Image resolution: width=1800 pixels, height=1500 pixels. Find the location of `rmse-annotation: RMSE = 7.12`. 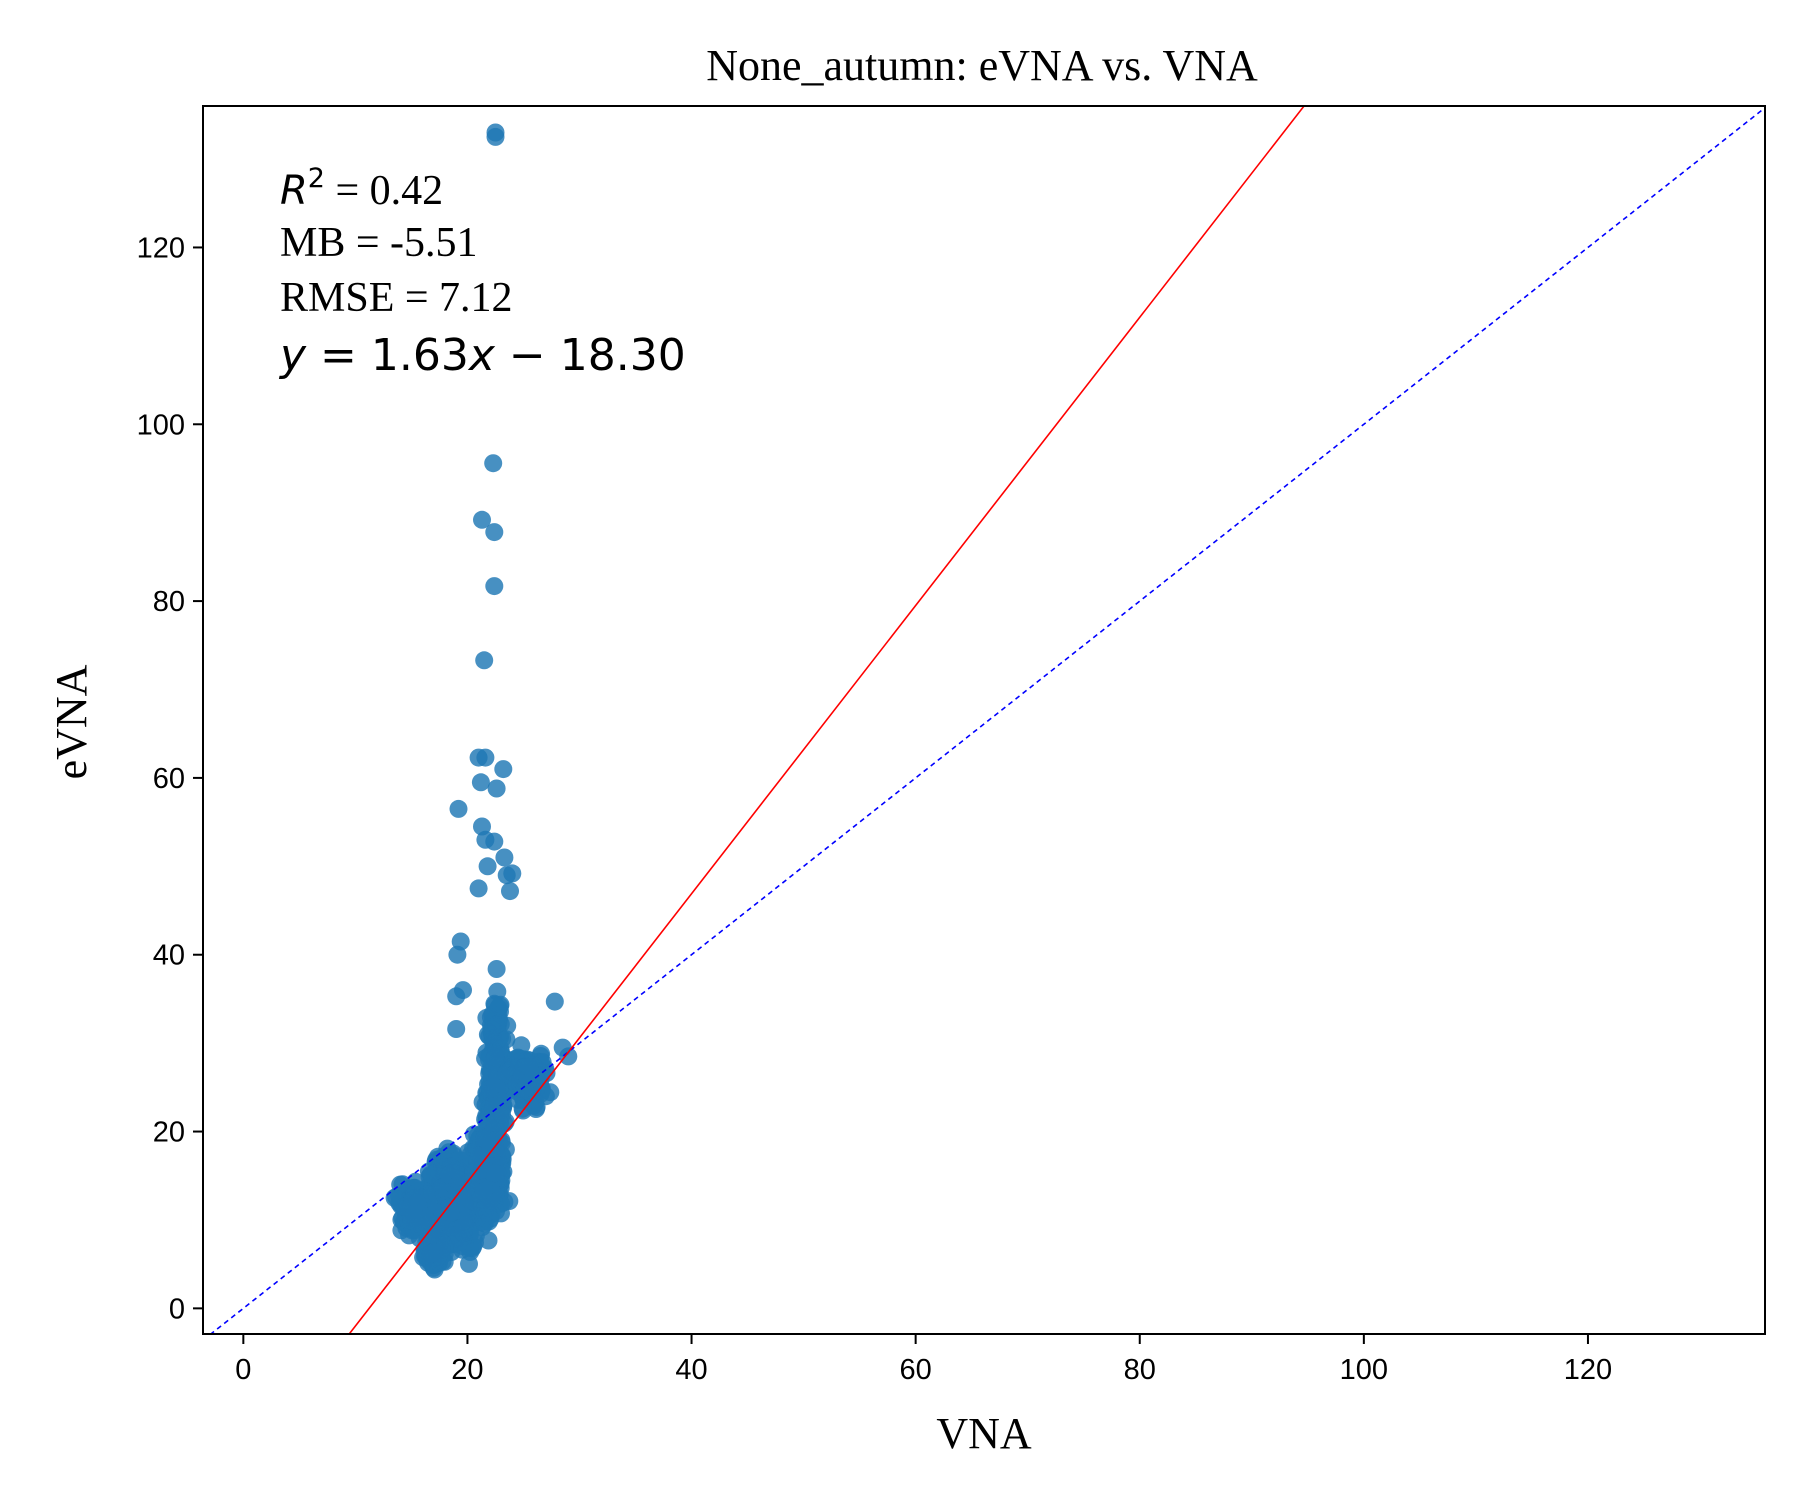

rmse-annotation: RMSE = 7.12 is located at coordinates (396, 298).